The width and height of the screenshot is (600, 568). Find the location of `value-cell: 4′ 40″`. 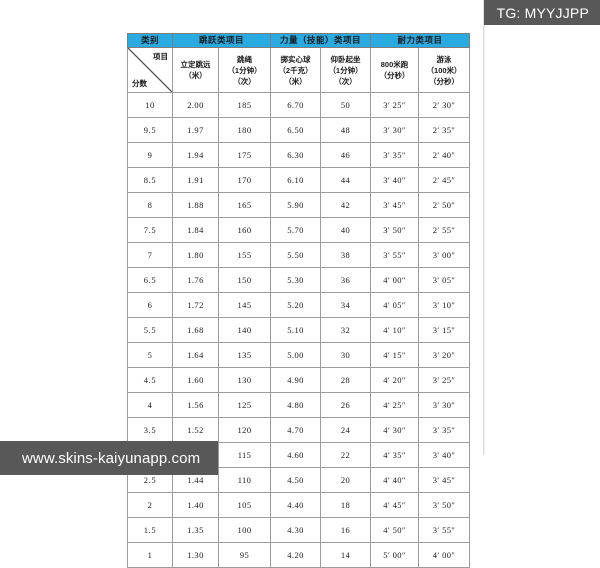

value-cell: 4′ 40″ is located at coordinates (395, 480).